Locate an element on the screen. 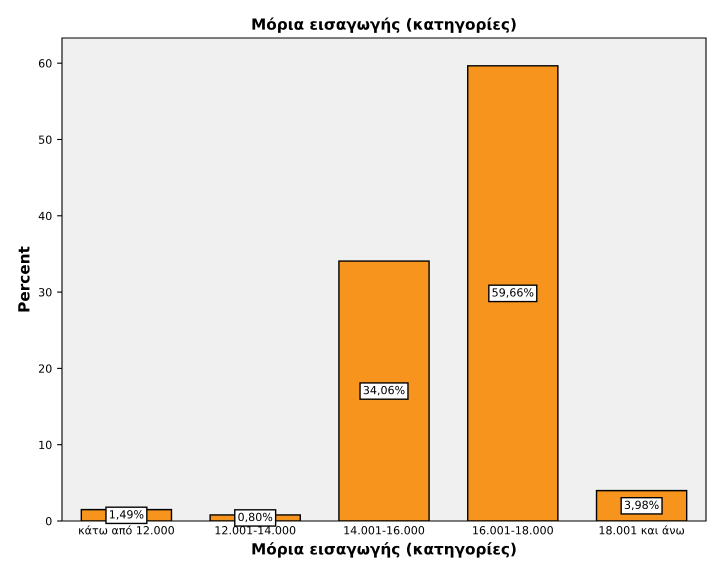 The image size is (716, 573). data-label: 59,66% is located at coordinates (513, 293).